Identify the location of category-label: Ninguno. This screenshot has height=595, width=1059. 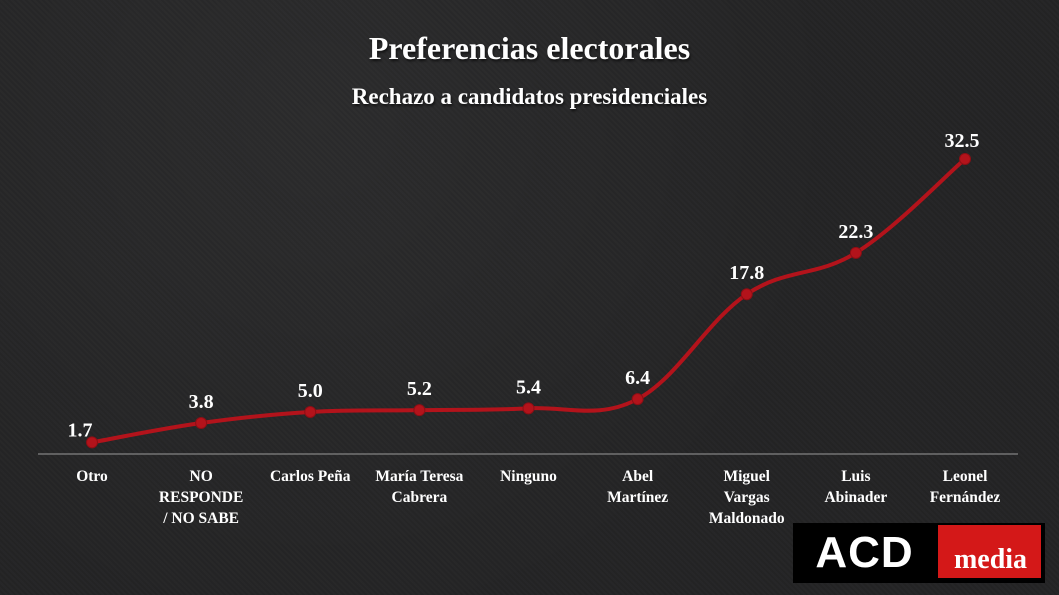
(528, 476).